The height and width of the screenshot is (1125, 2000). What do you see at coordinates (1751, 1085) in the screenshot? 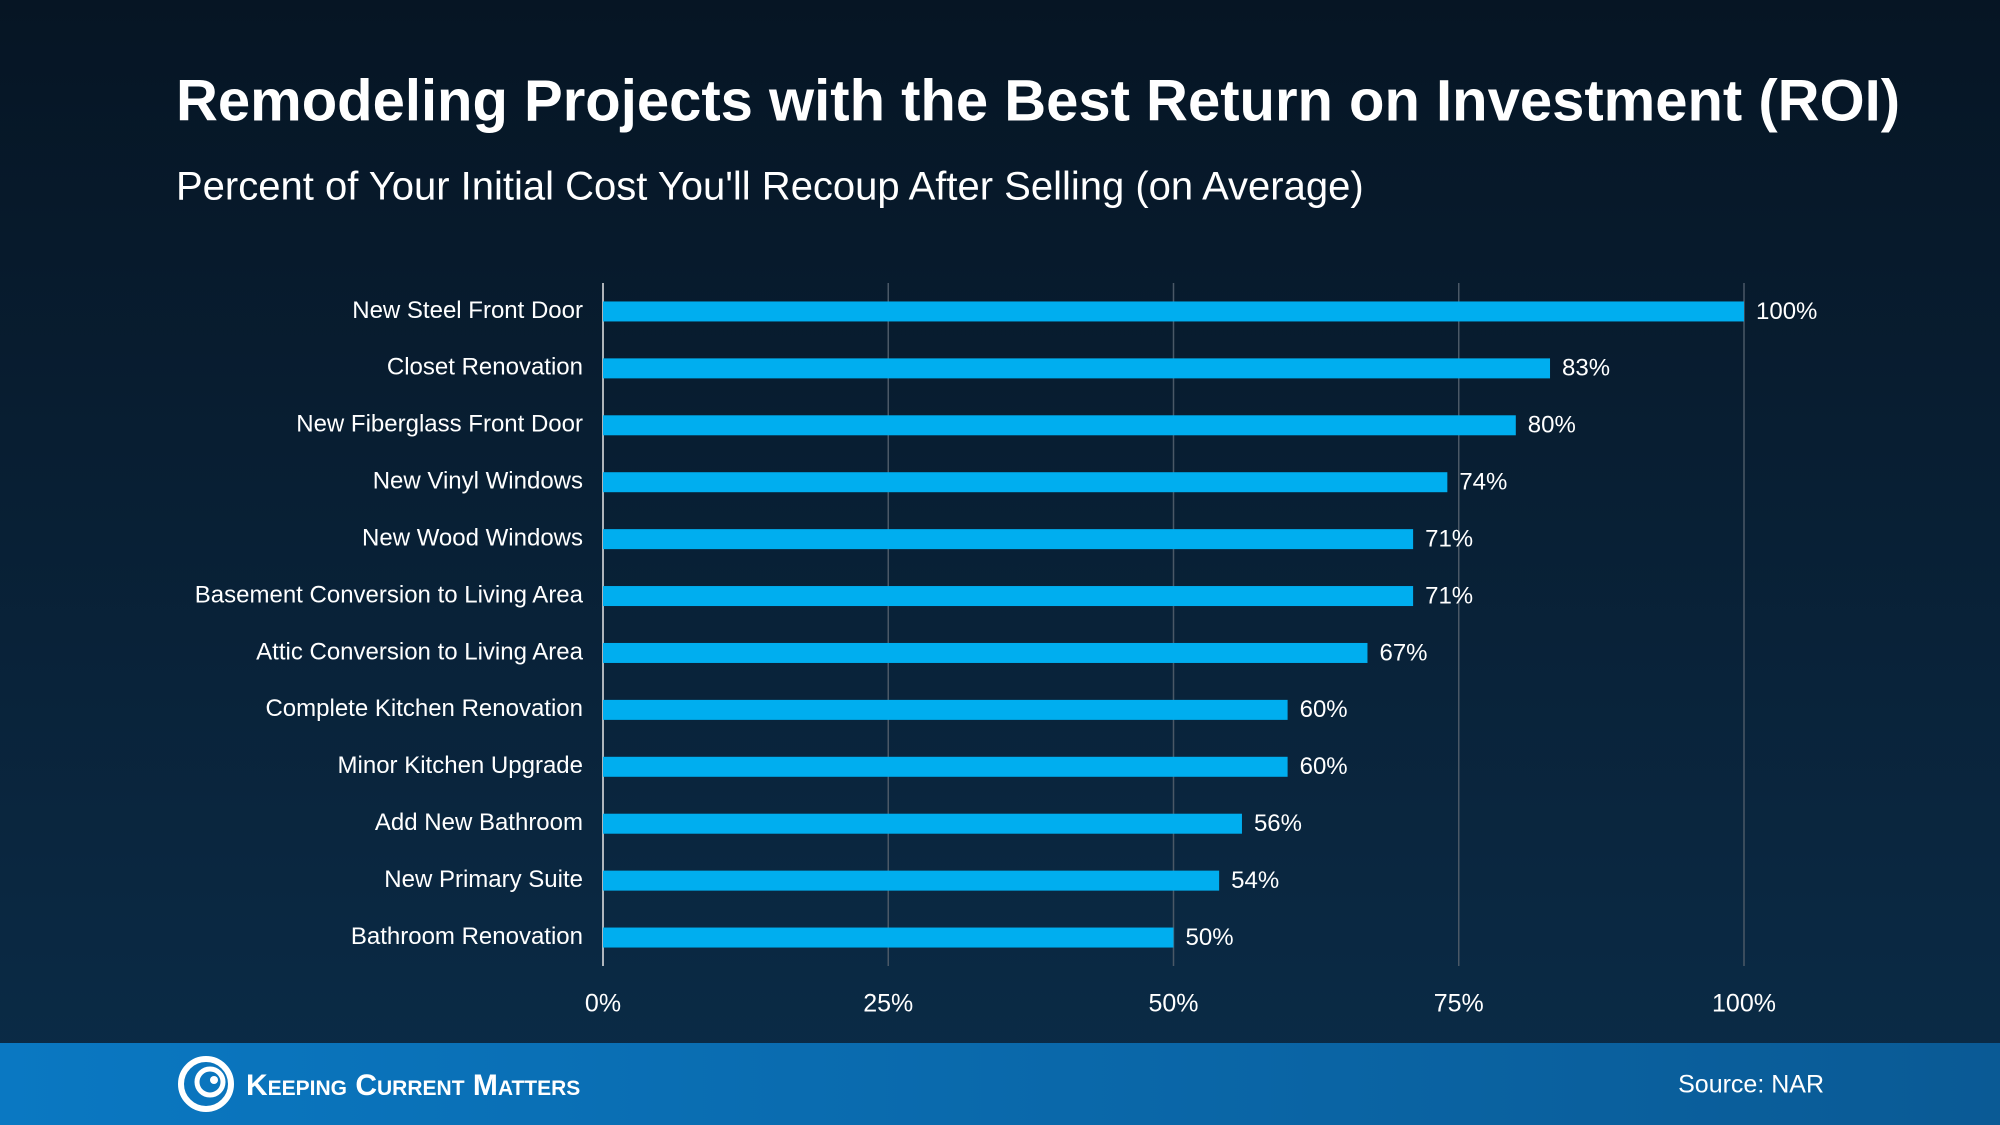
I see `source: Source: NAR` at bounding box center [1751, 1085].